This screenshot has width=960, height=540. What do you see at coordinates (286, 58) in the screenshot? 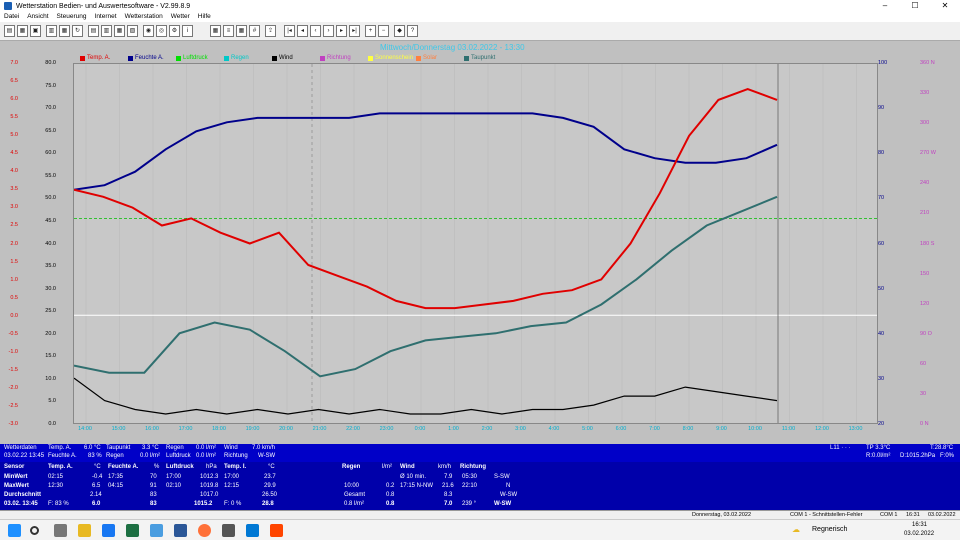
I see `legend-label: Wind` at bounding box center [286, 58].